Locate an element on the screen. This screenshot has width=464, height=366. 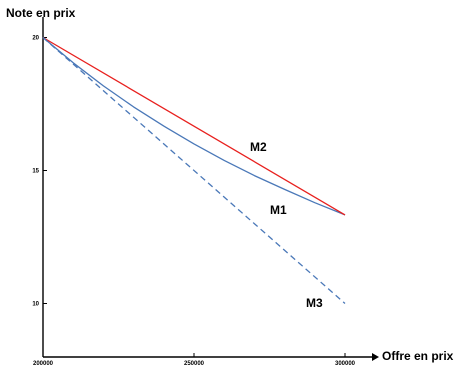
x-axis-title: Offre en prix is located at coordinates (418, 356).